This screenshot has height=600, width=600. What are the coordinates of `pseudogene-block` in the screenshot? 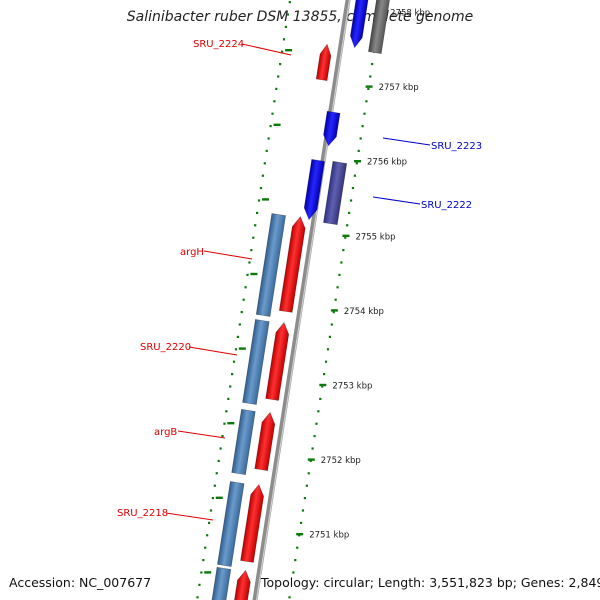 It's located at (380, 27).